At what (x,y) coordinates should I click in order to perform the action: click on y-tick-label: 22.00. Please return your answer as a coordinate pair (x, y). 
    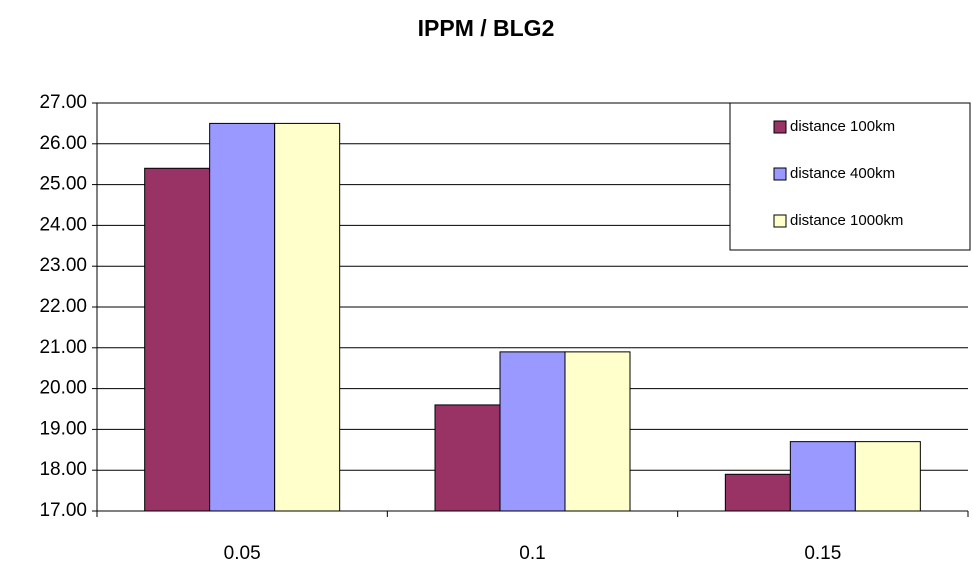
    Looking at the image, I should click on (63, 306).